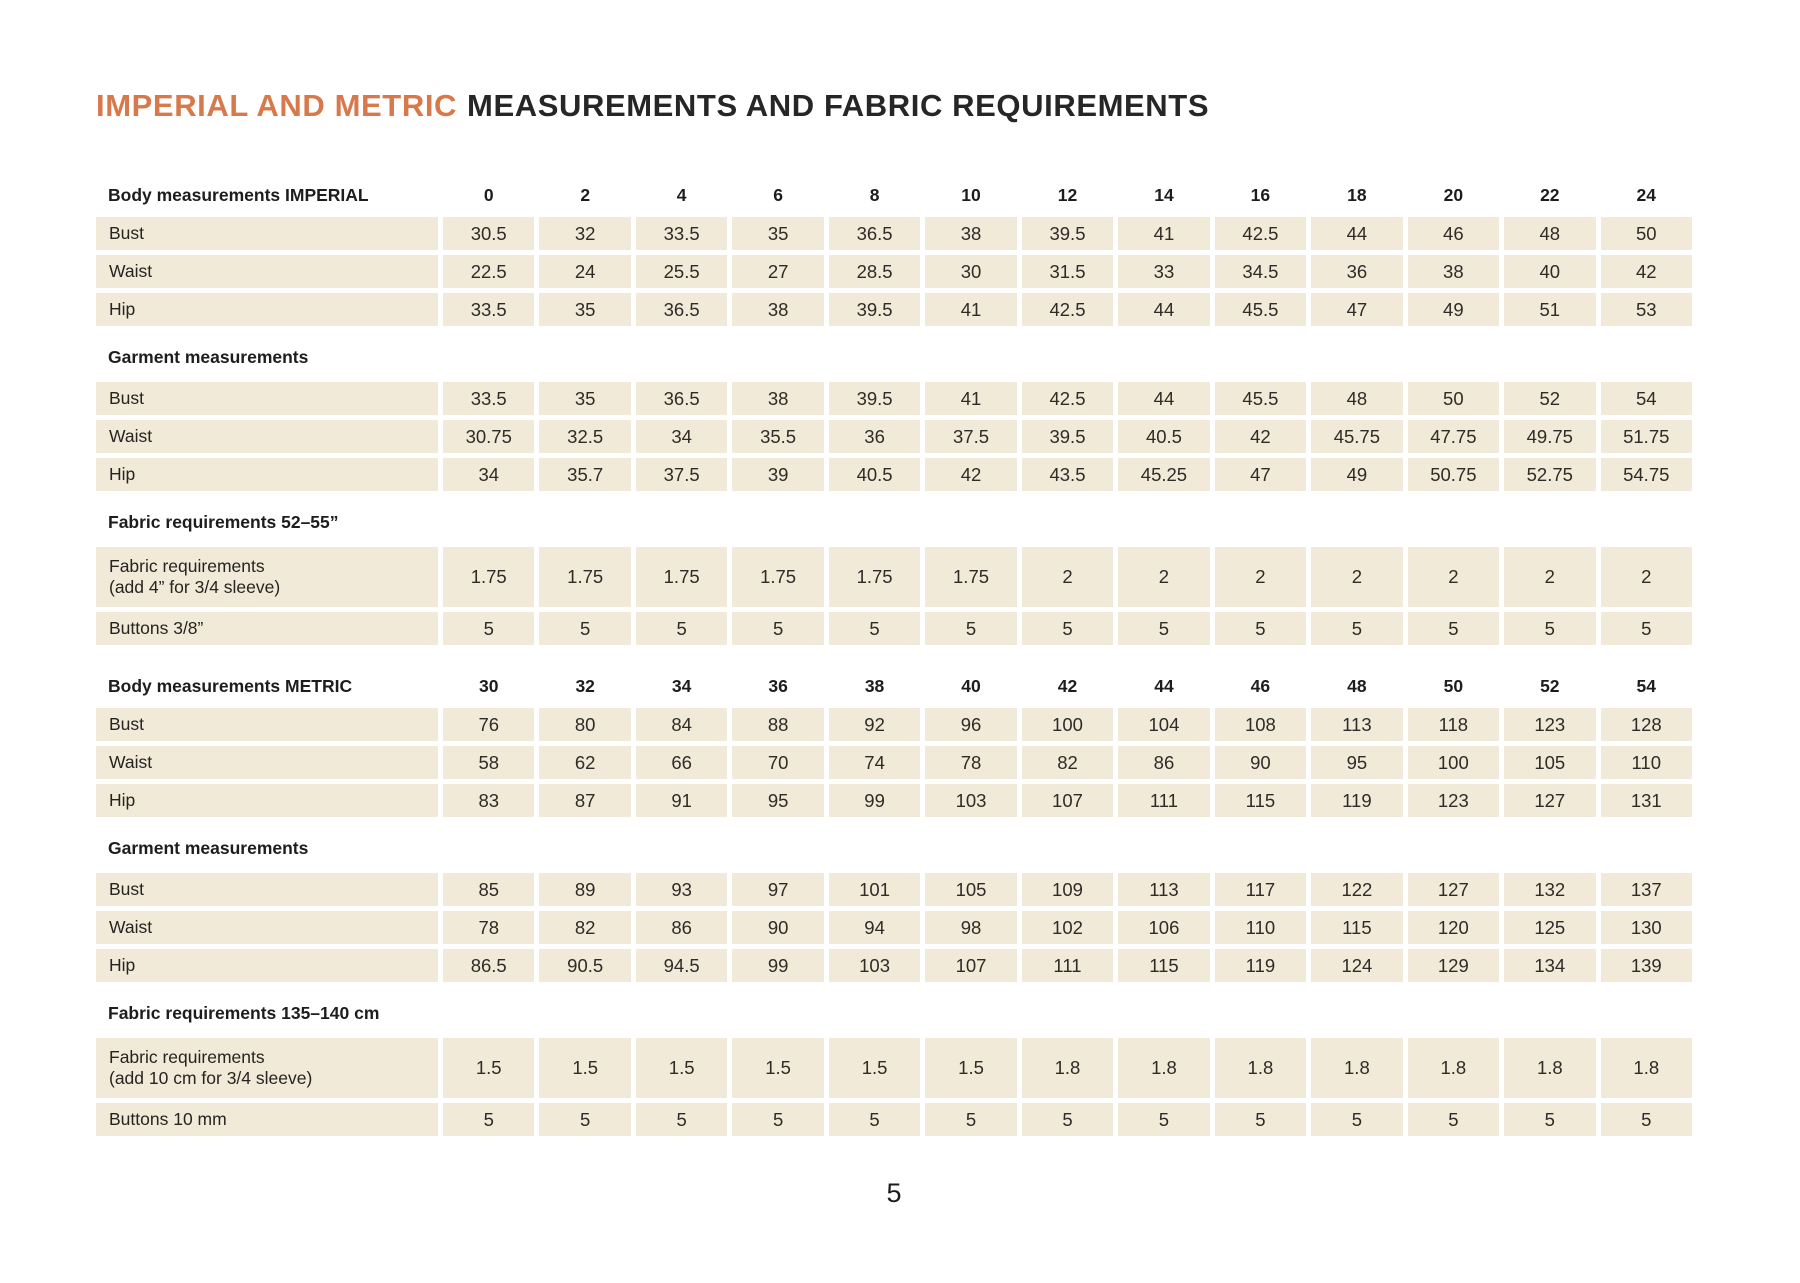  Describe the element at coordinates (585, 800) in the screenshot. I see `value-cell: 87` at that location.